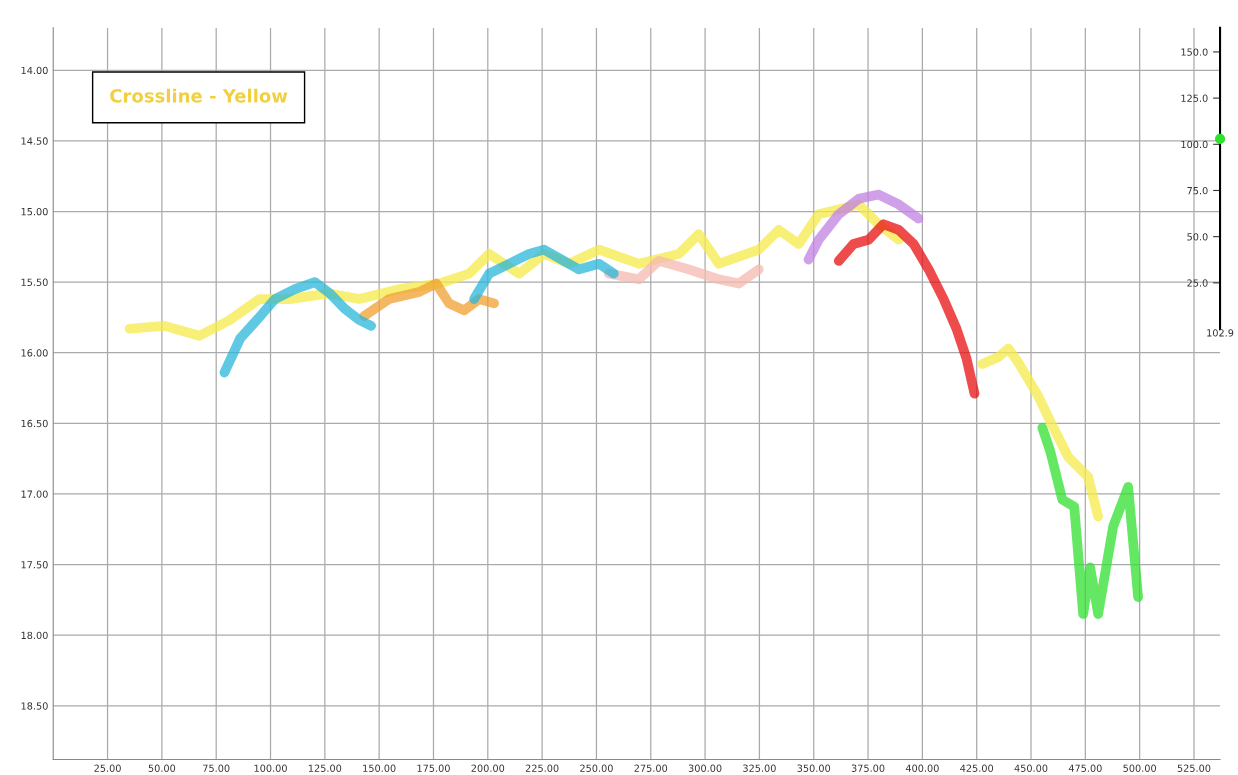 This screenshot has width=1238, height=775. What do you see at coordinates (651, 768) in the screenshot?
I see `x-tick-label: 275.00` at bounding box center [651, 768].